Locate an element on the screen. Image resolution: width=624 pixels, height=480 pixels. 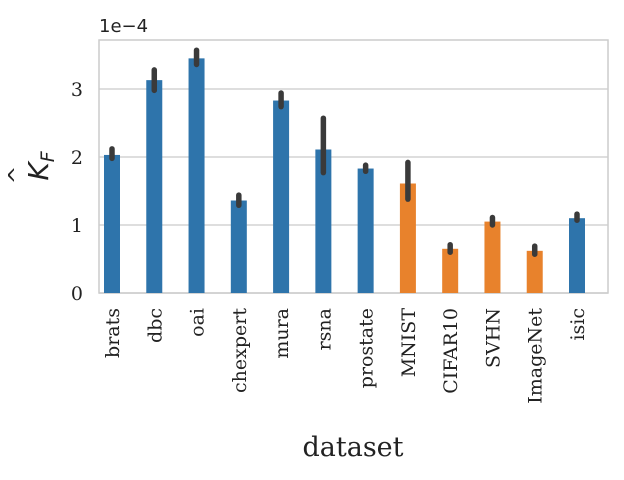
bar-imagenet is located at coordinates (534, 271).